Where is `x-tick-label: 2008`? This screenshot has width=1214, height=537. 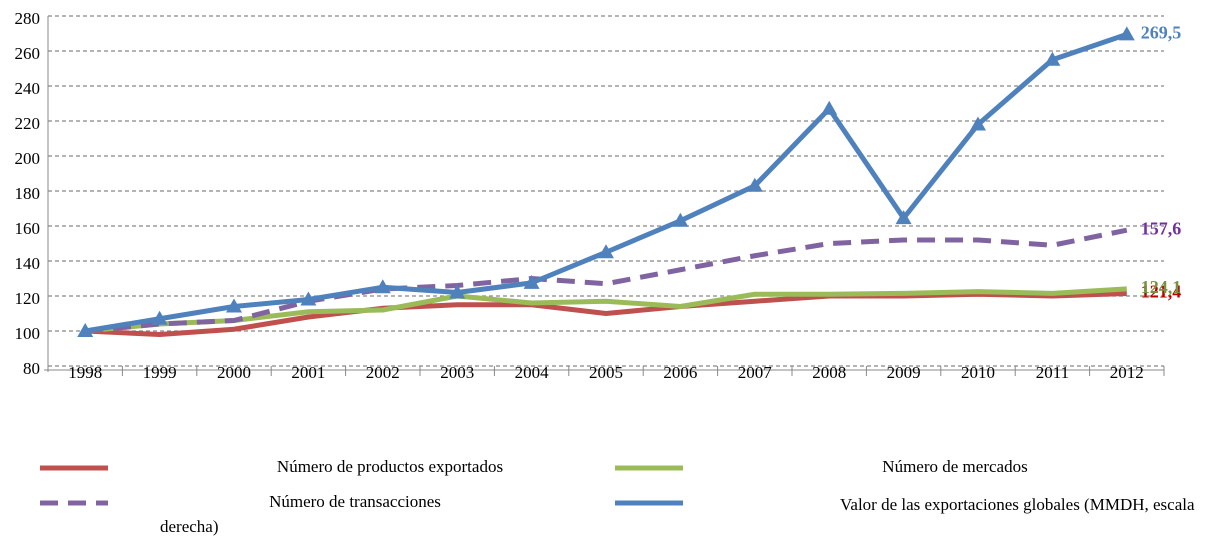 x-tick-label: 2008 is located at coordinates (829, 372).